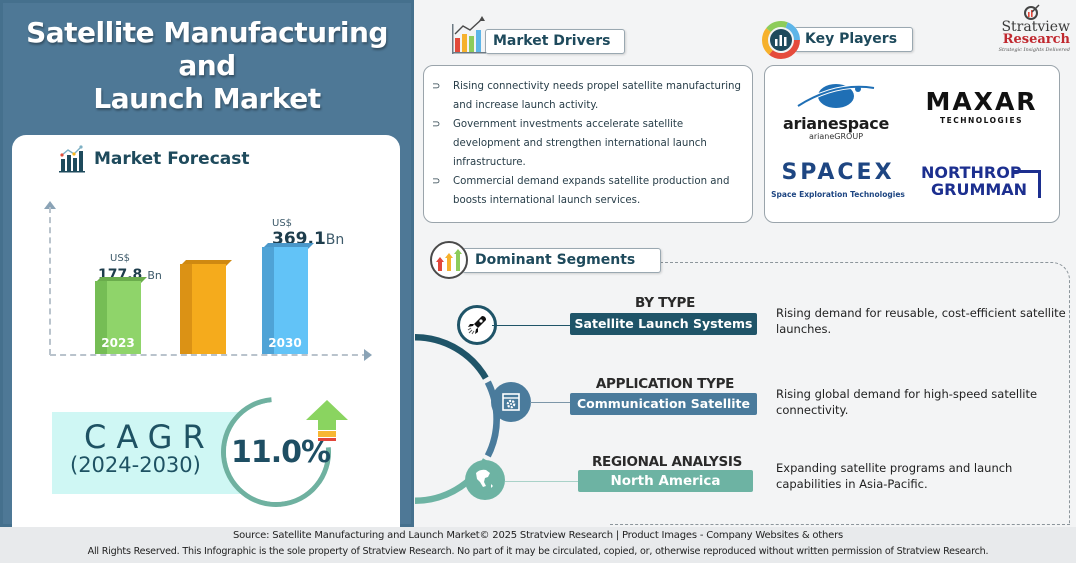 The height and width of the screenshot is (563, 1076). I want to click on arianespace-logo: arianespace arianeGROUP, so click(836, 111).